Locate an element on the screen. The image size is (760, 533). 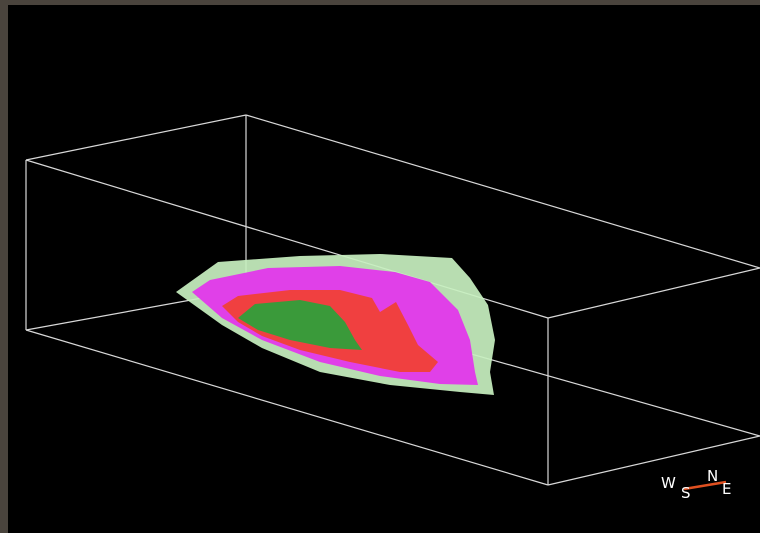
compass-arrow is located at coordinates (705, 485).